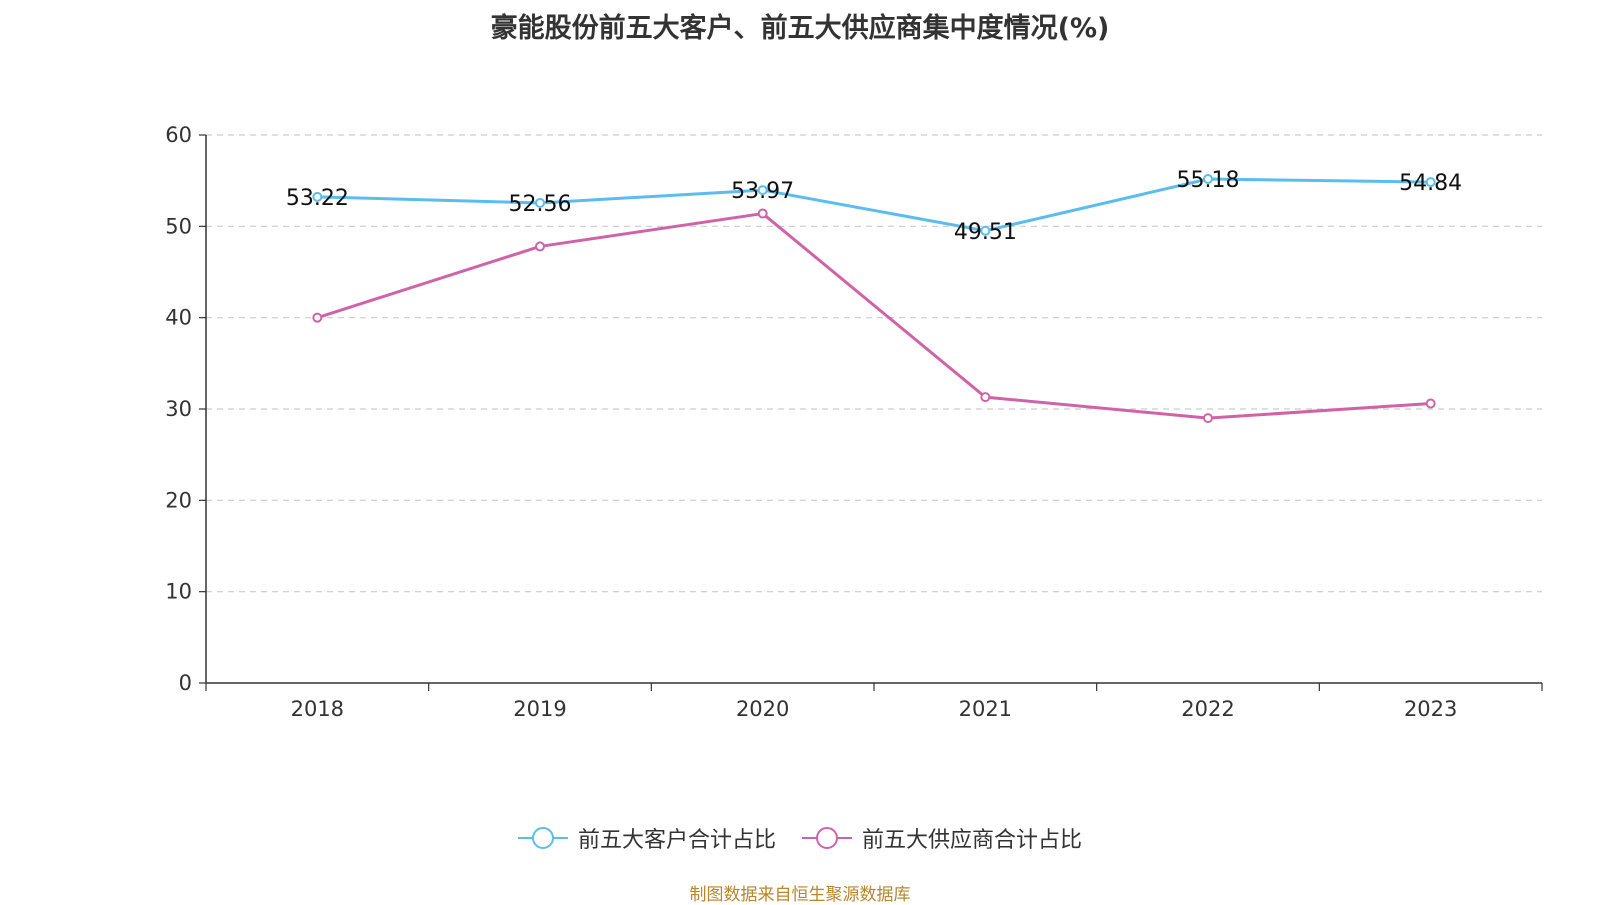 This screenshot has height=905, width=1600. I want to click on data-label-0-2022: 55.18, so click(1208, 180).